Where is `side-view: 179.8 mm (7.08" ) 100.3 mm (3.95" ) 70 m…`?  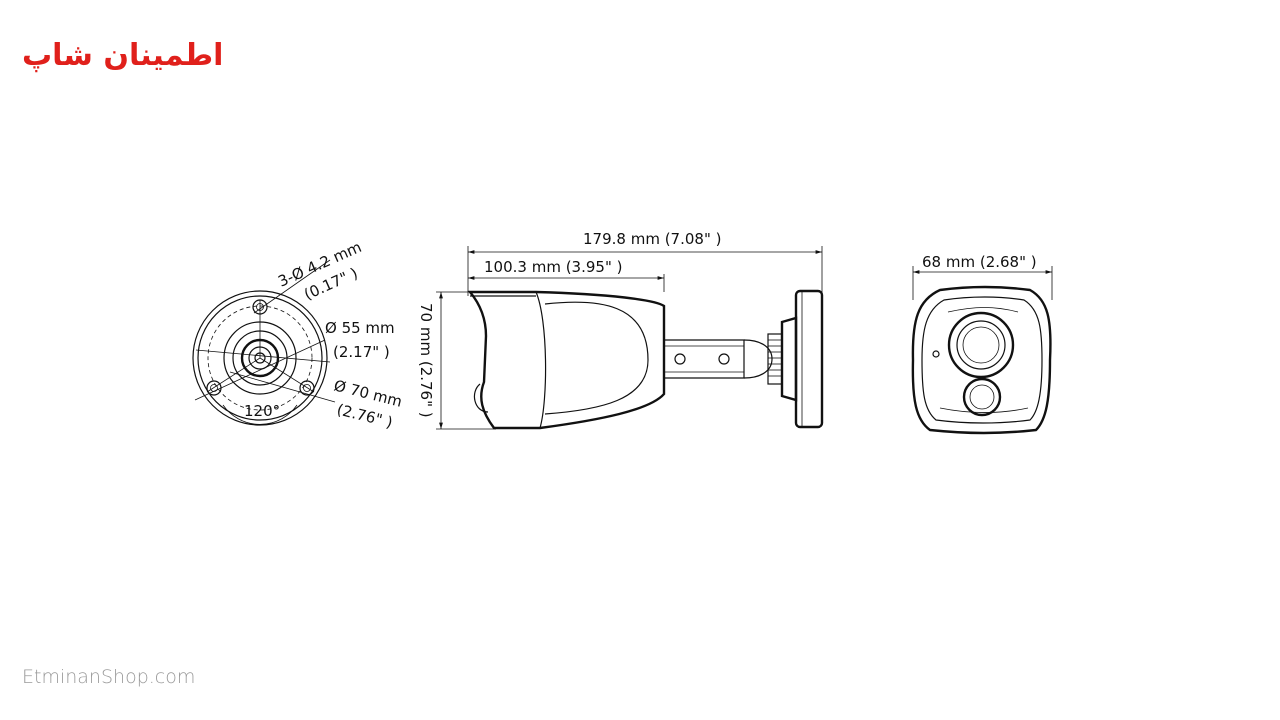
side-view: 179.8 mm (7.08" ) 100.3 mm (3.95" ) 70 m… is located at coordinates (620, 330).